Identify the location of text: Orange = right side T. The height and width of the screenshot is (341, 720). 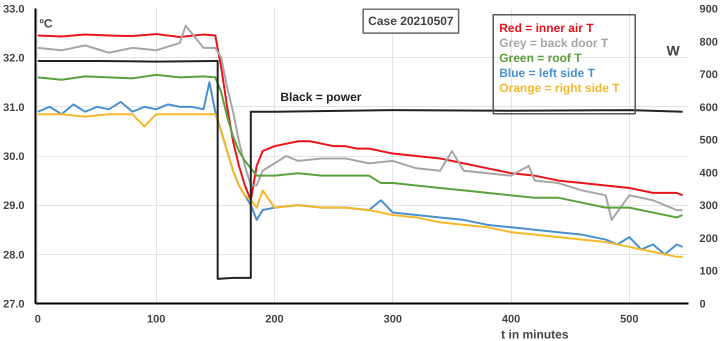
(559, 87).